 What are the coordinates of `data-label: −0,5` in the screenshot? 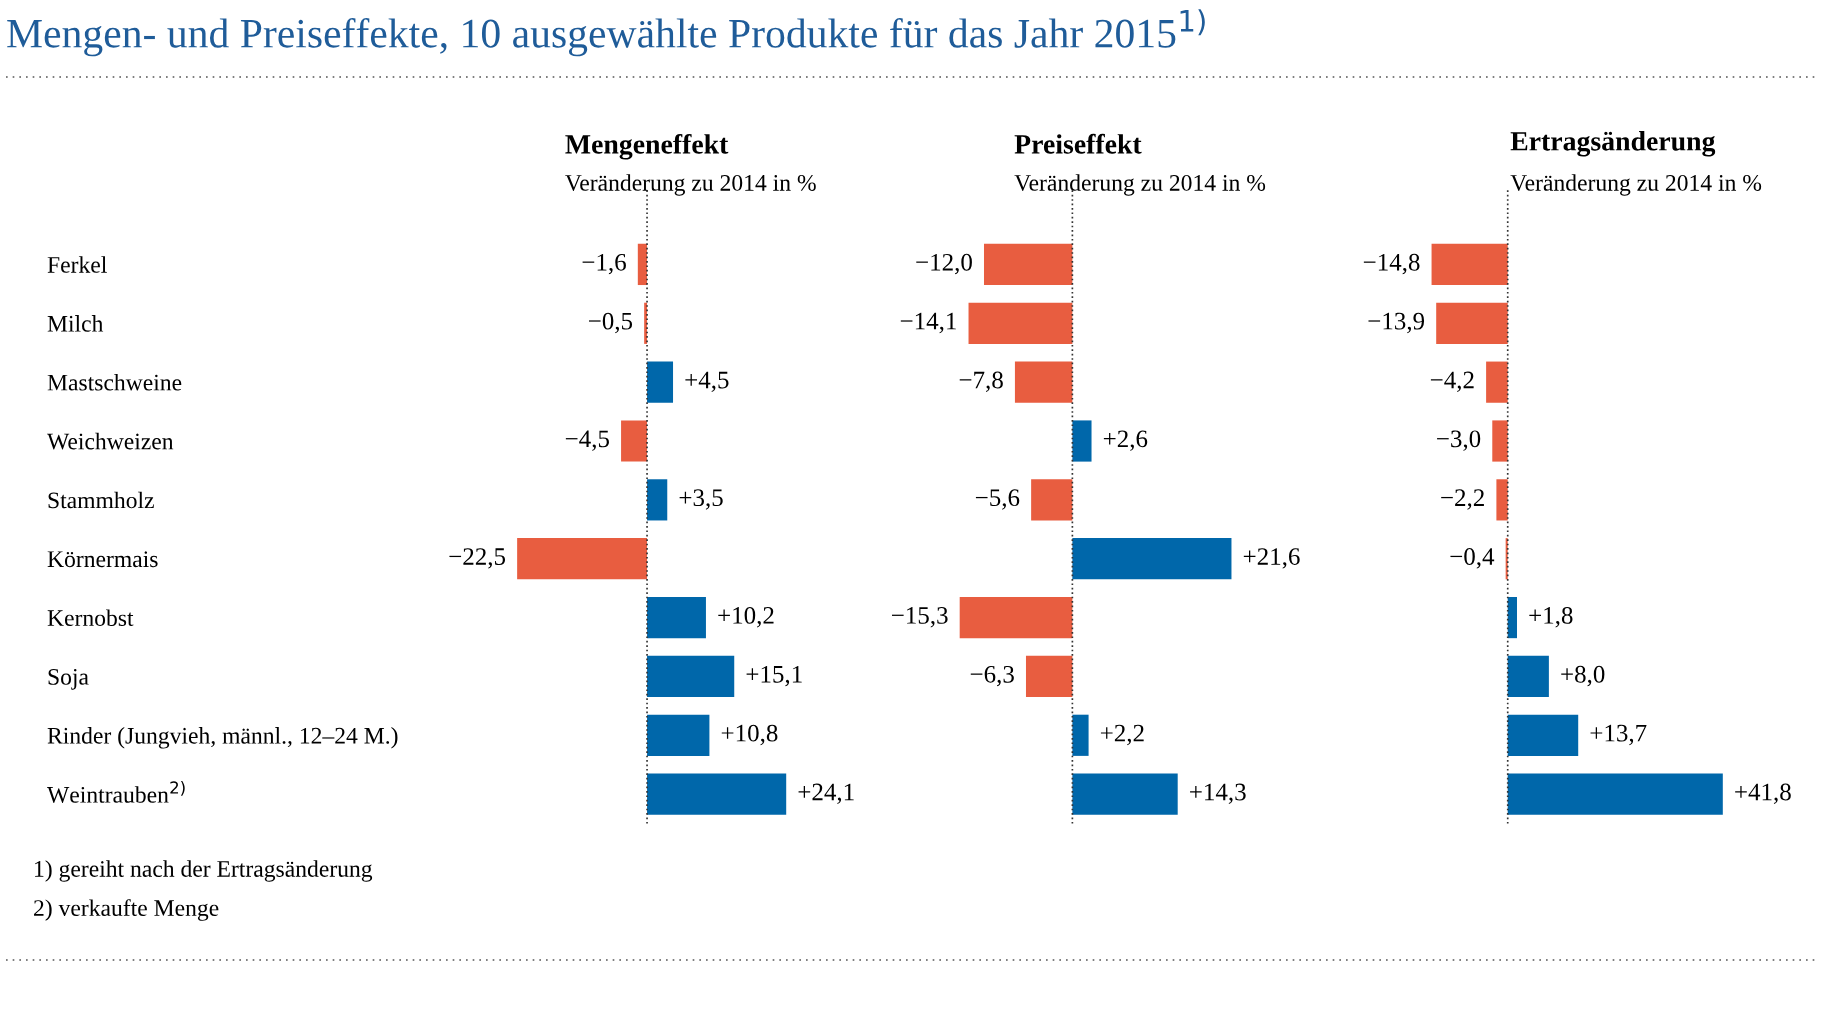 It's located at (610, 323).